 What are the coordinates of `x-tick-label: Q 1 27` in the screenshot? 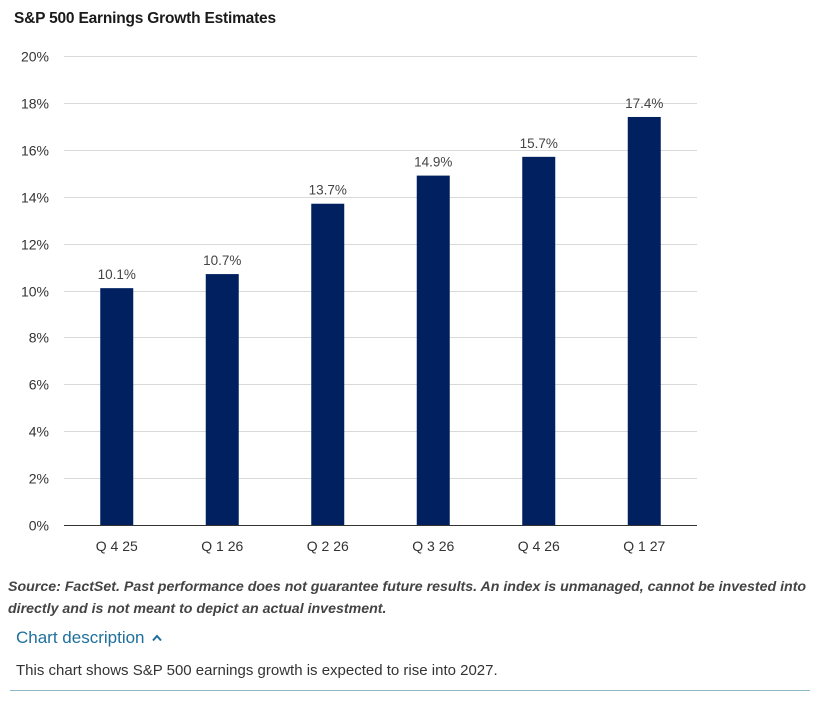 It's located at (644, 546).